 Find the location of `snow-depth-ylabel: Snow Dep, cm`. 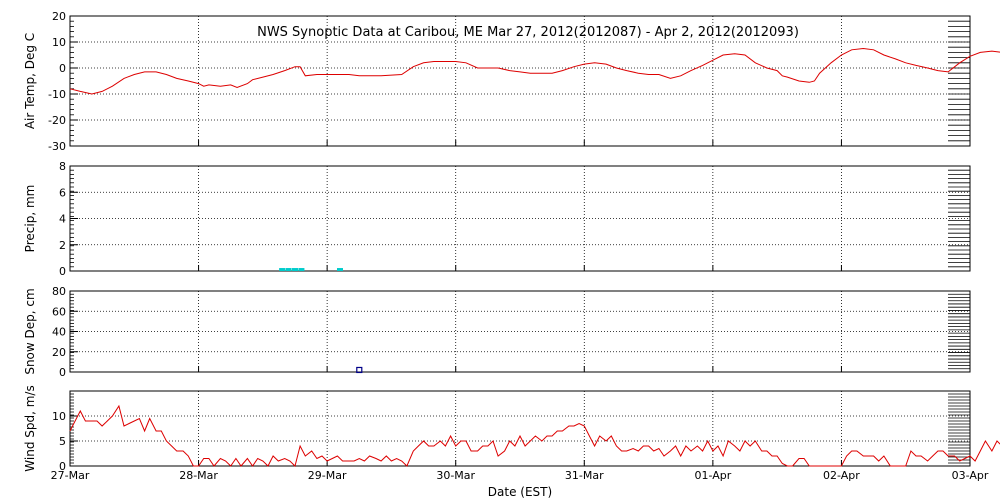

snow-depth-ylabel: Snow Dep, cm is located at coordinates (30, 331).